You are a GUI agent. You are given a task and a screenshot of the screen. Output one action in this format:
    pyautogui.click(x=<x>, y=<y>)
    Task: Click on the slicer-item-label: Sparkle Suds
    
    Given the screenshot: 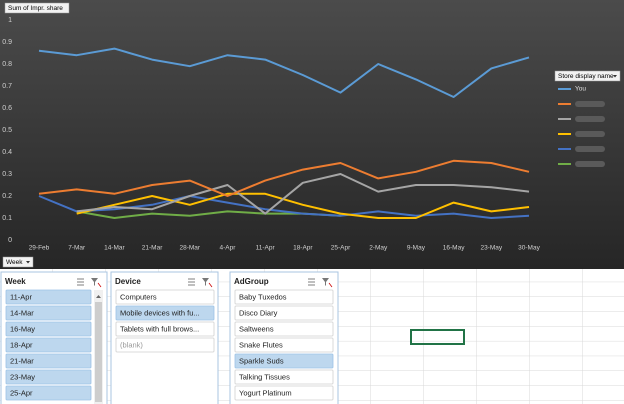 What is the action you would take?
    pyautogui.click(x=261, y=360)
    